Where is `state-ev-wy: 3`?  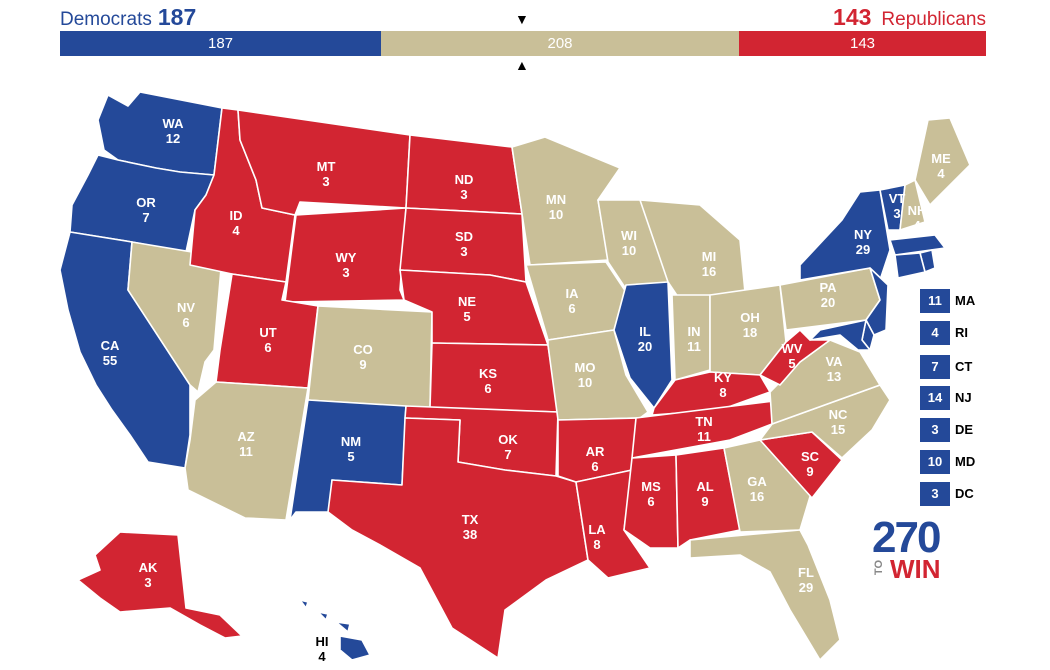
state-ev-wy: 3 is located at coordinates (345, 272).